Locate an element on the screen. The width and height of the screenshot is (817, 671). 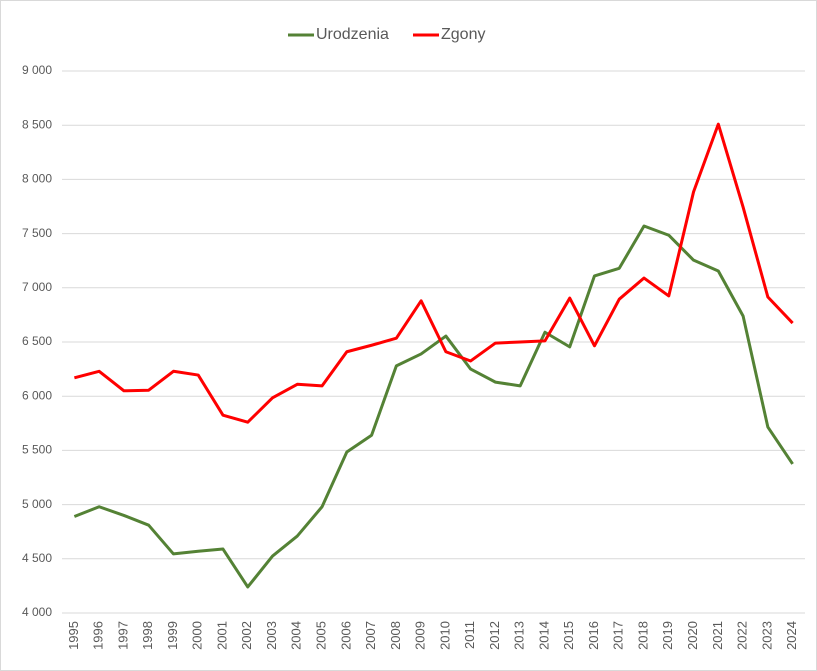
x-tick-label: 2005 is located at coordinates (320, 635).